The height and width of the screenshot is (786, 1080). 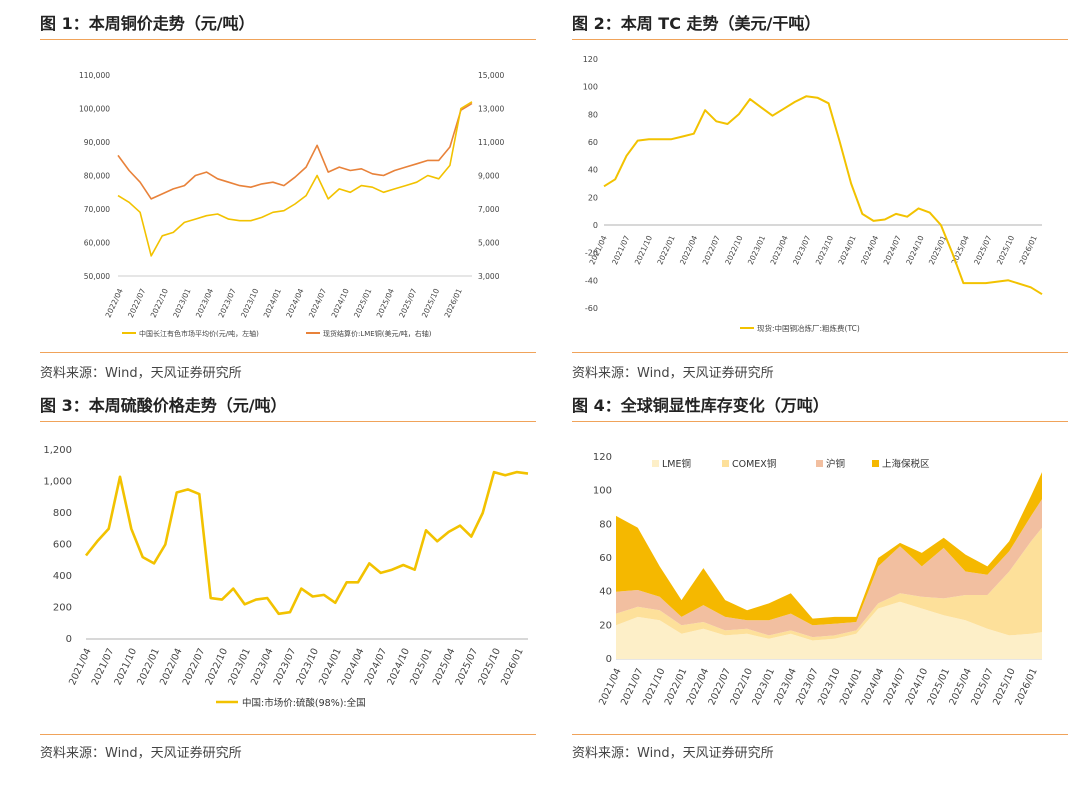 I want to click on area-comex, so click(x=829, y=584).